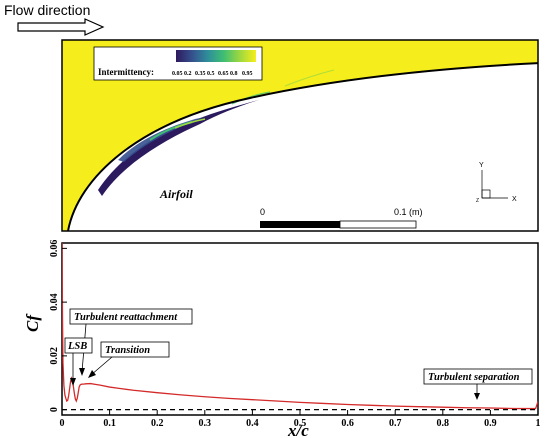  What do you see at coordinates (216, 56) in the screenshot?
I see `colorbar` at bounding box center [216, 56].